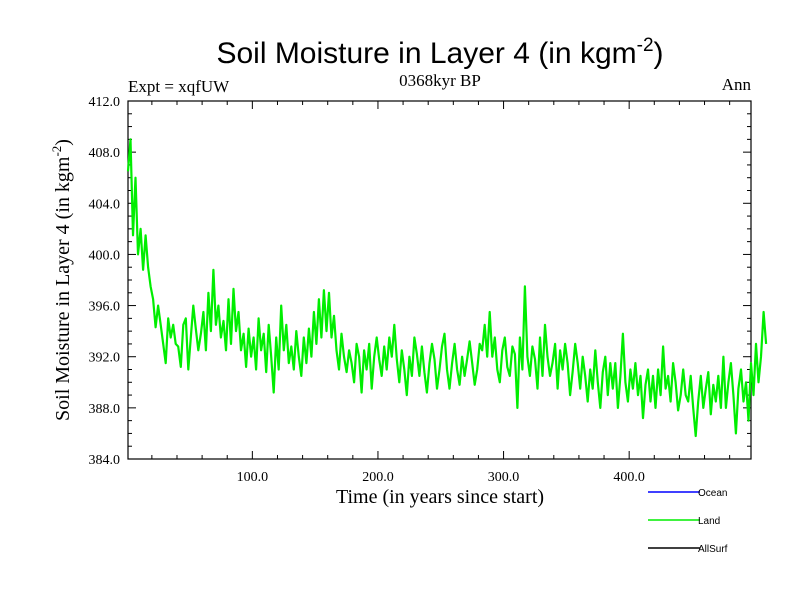 This screenshot has width=800, height=600. Describe the element at coordinates (504, 477) in the screenshot. I see `x-tick-label: 300.0` at that location.